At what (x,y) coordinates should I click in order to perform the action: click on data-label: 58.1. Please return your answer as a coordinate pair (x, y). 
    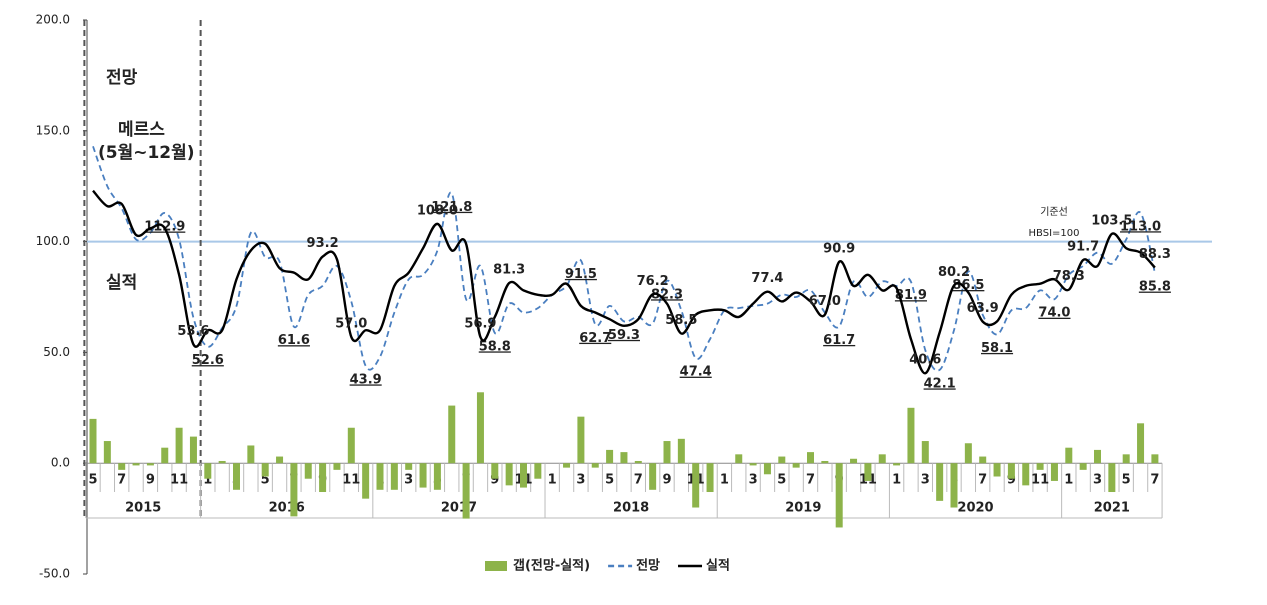
    Looking at the image, I should click on (997, 348).